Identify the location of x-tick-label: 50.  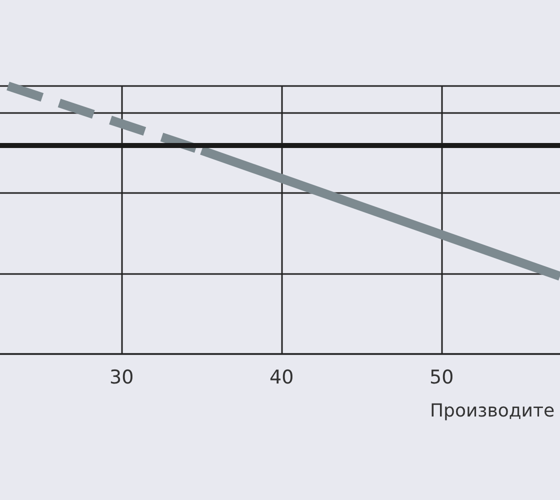
(442, 377).